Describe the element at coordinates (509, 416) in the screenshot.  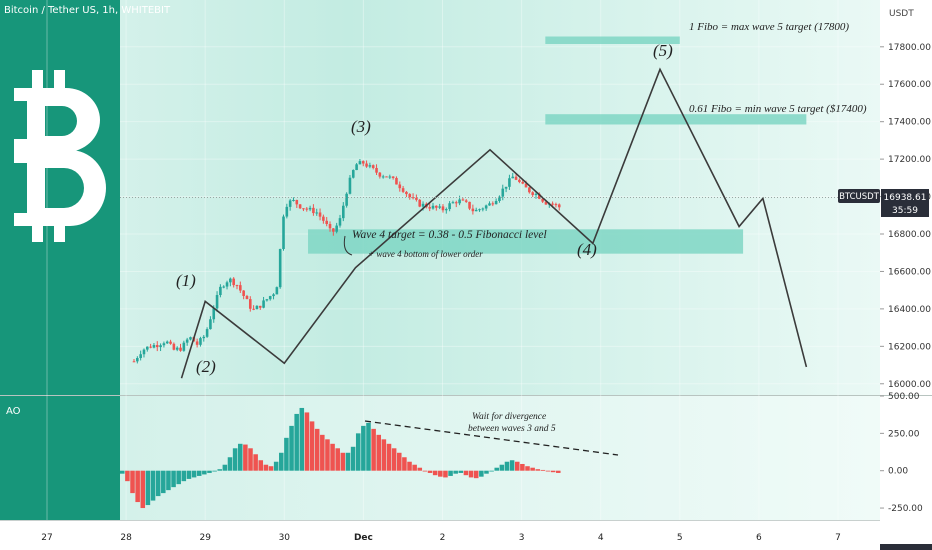
I see `divergence-label-1: Wait for divergence` at that location.